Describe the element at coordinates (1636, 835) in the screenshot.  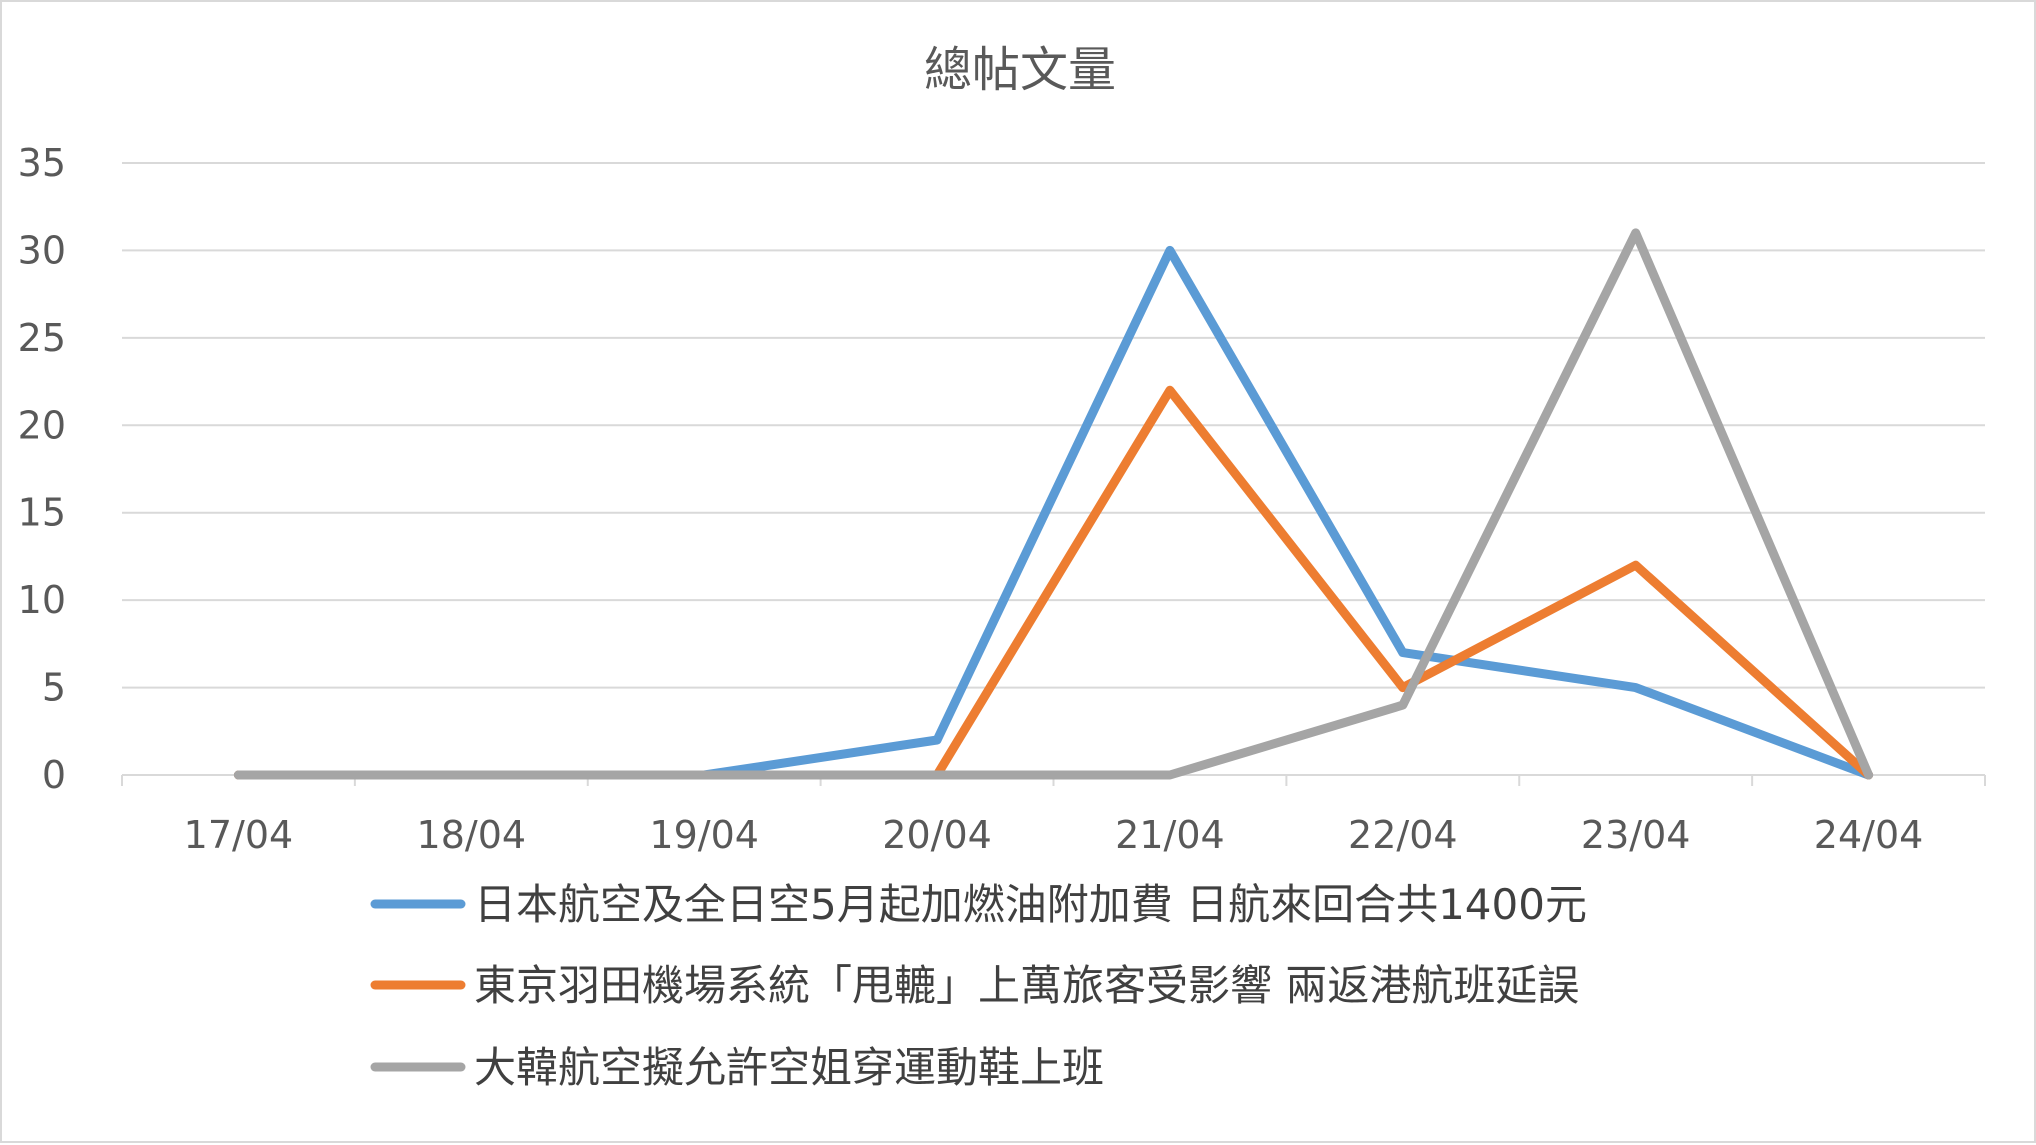
I see `x-tick-label: 23/04` at that location.